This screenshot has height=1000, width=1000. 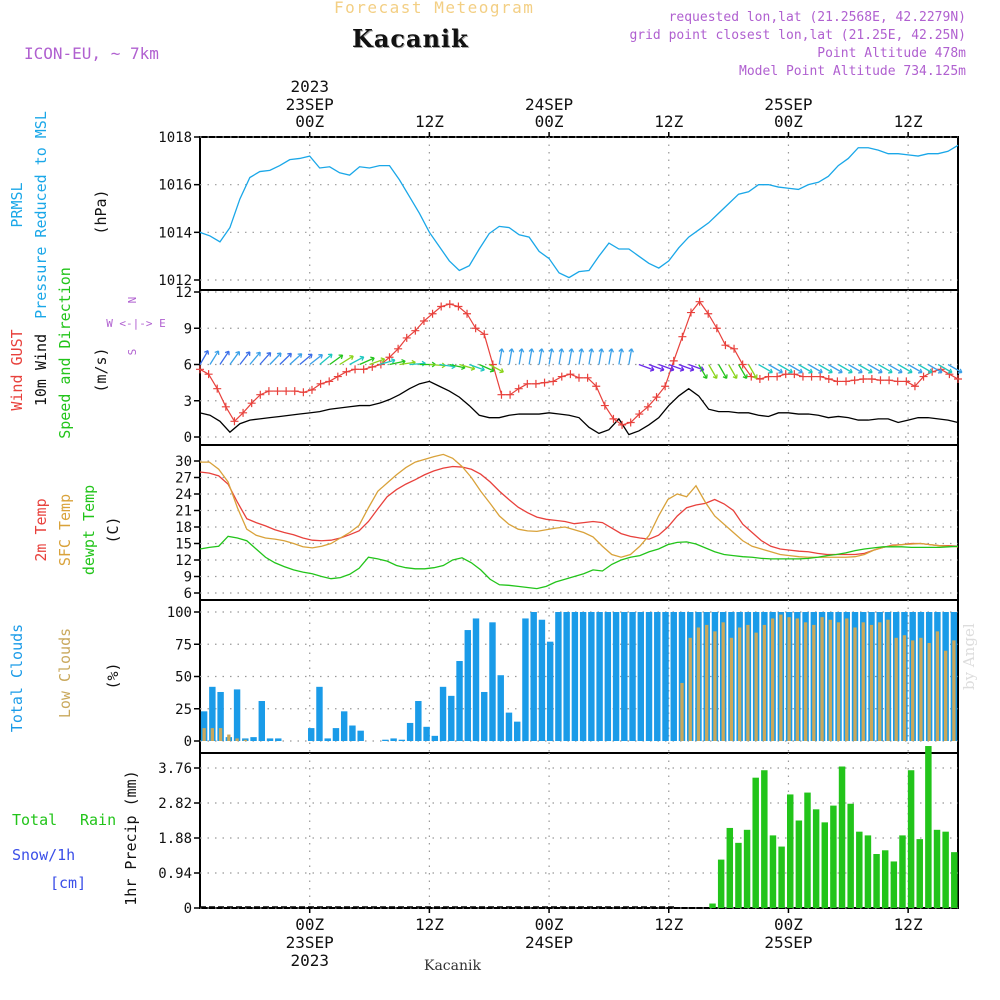 I want to click on top-date-label: 23SEP, so click(x=310, y=104).